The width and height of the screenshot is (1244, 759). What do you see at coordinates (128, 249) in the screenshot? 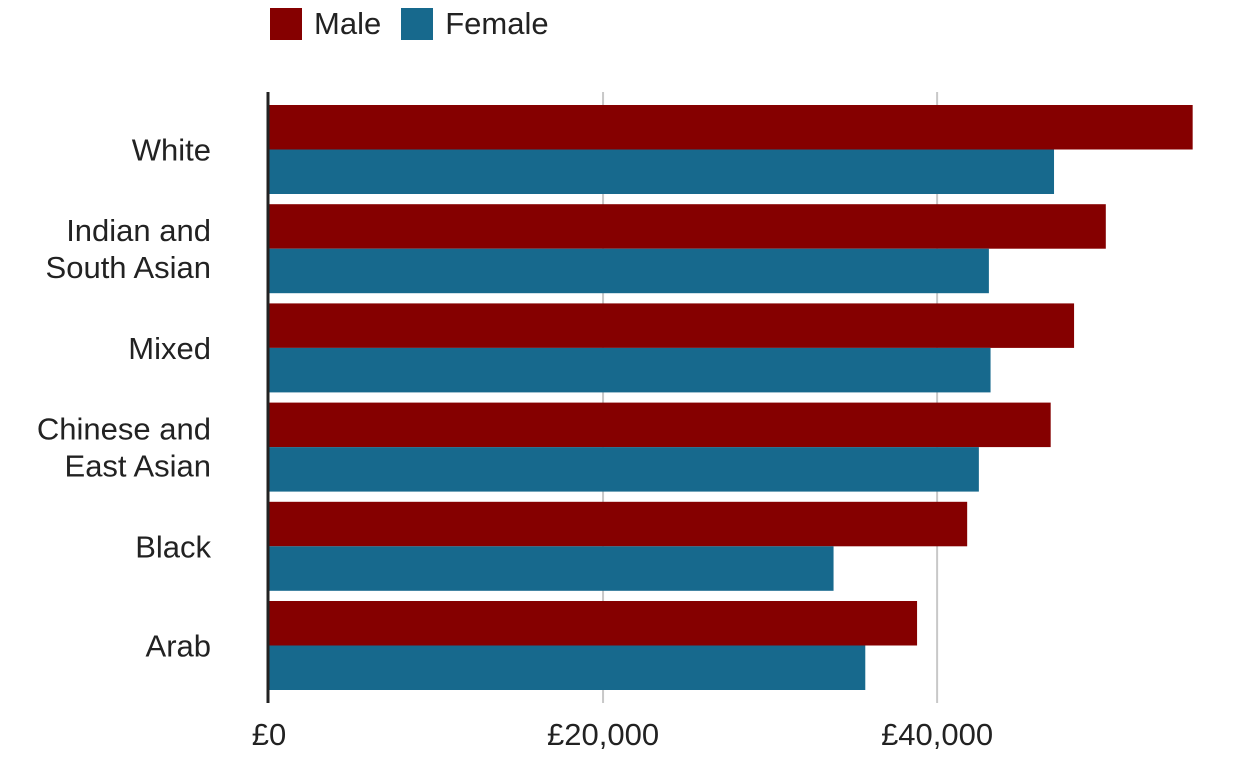
I see `category-label-1: Indian and South Asian` at bounding box center [128, 249].